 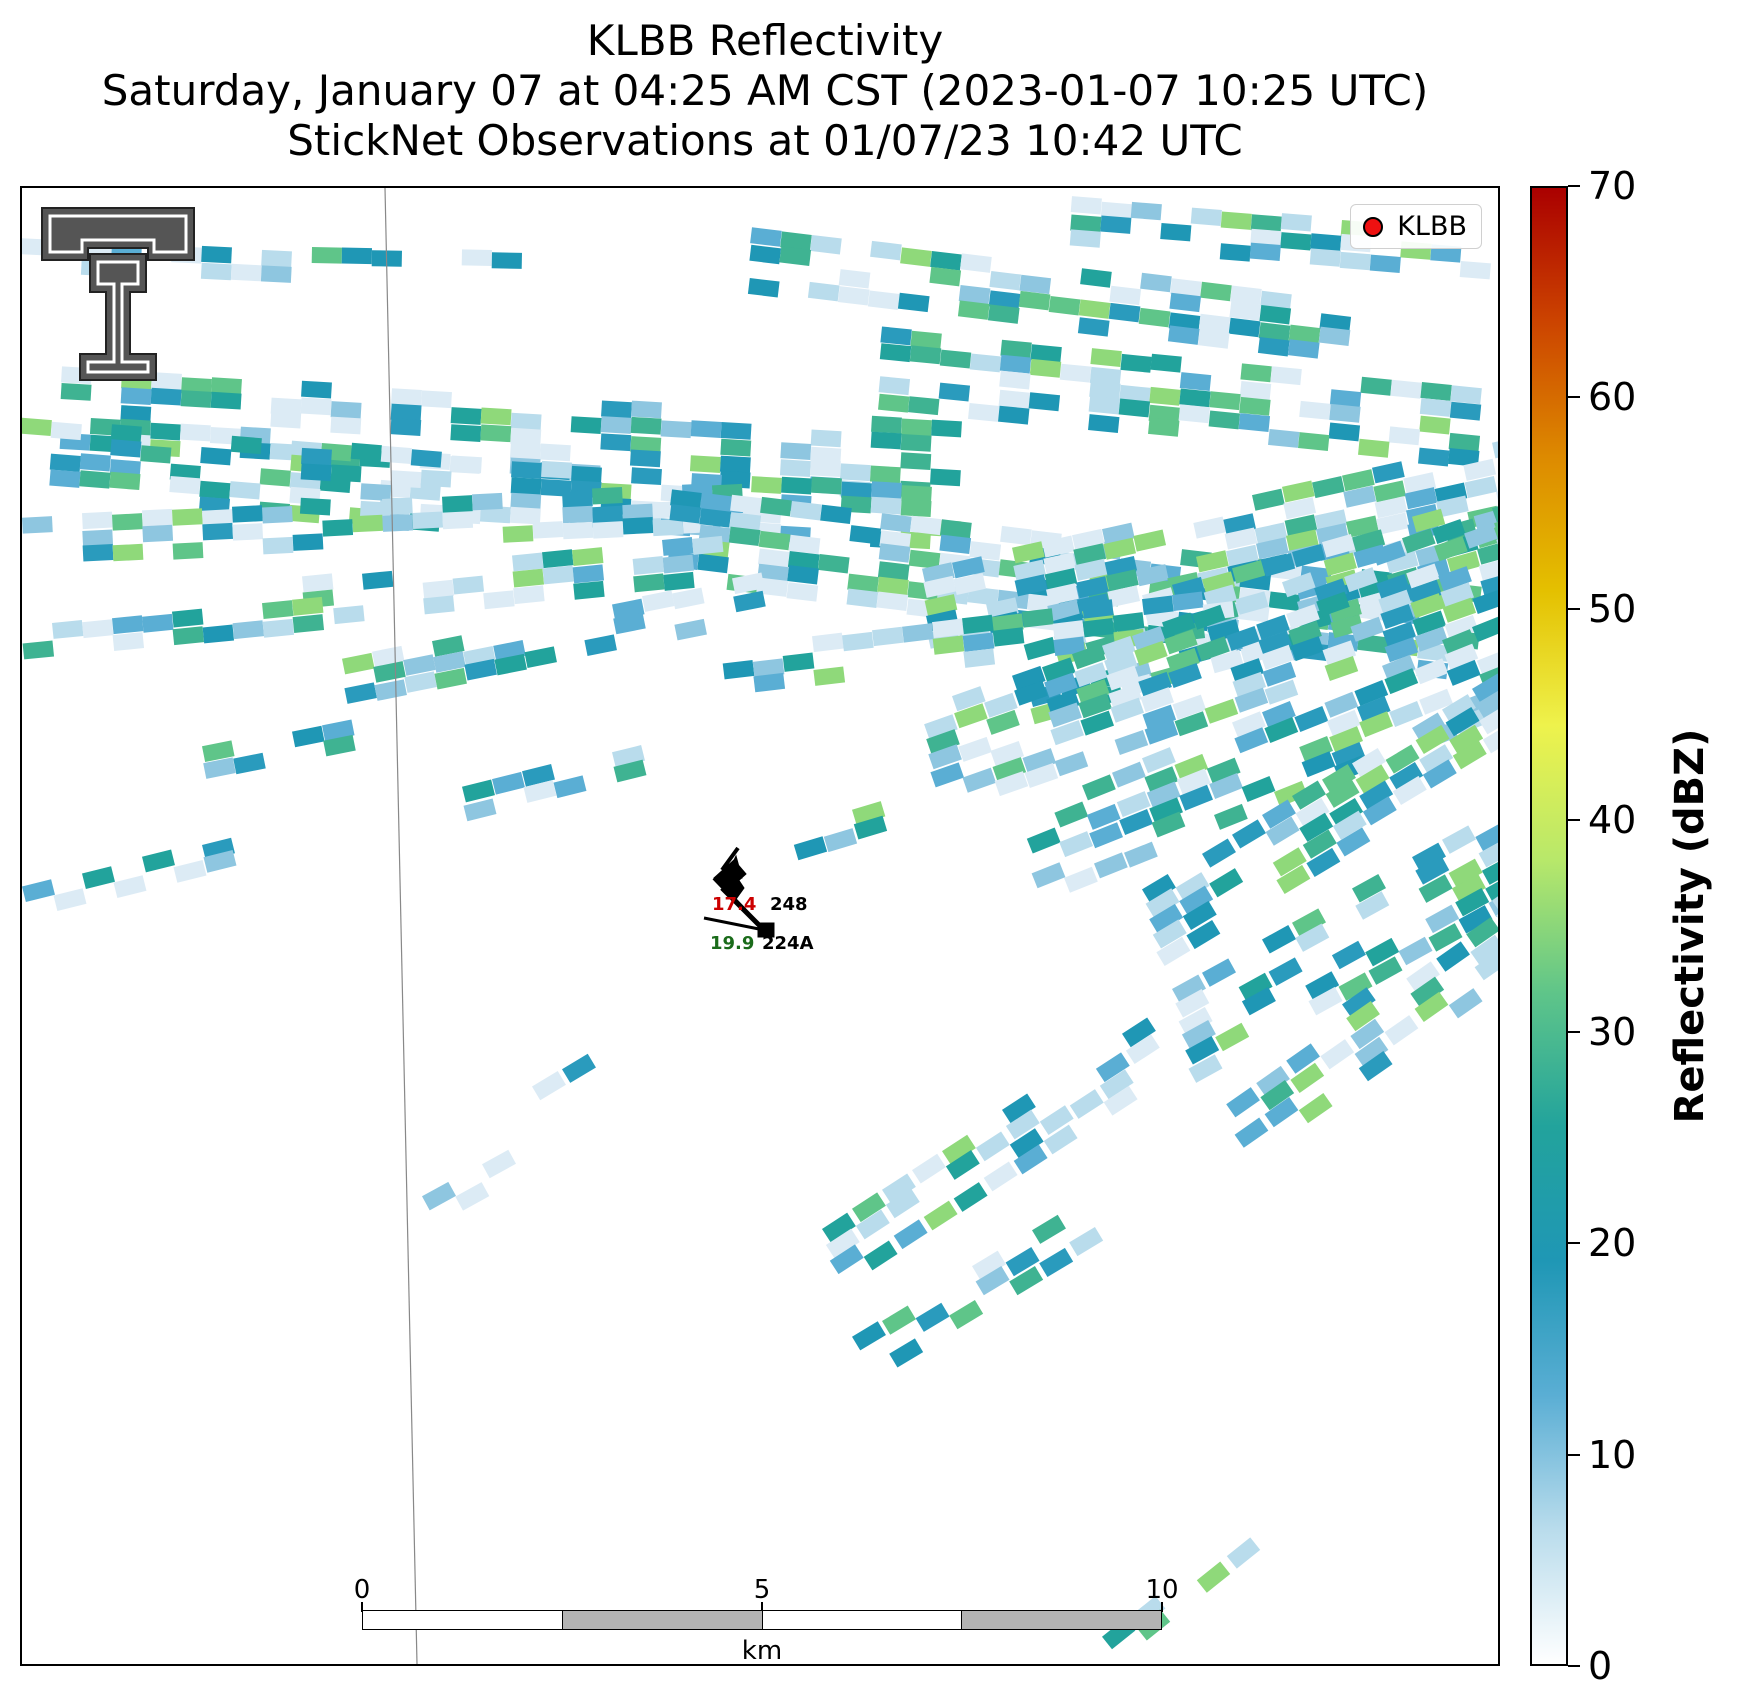 What do you see at coordinates (1612, 608) in the screenshot?
I see `colorbar-tick-label: 50` at bounding box center [1612, 608].